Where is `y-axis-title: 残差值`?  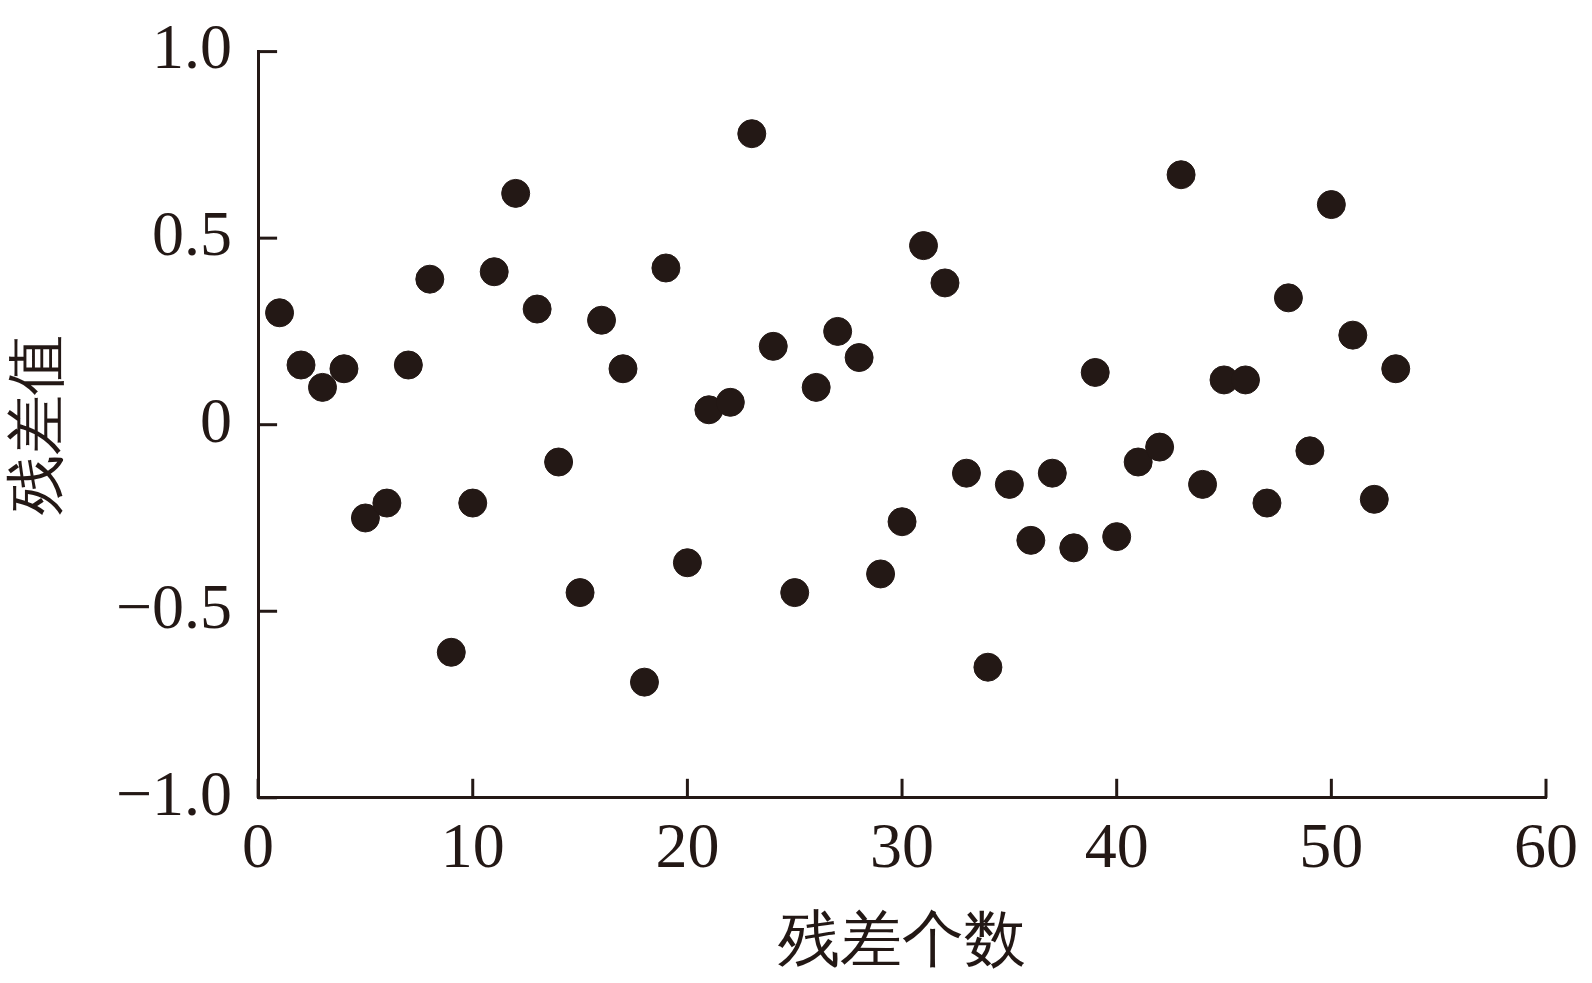
y-axis-title: 残差值 is located at coordinates (35, 424).